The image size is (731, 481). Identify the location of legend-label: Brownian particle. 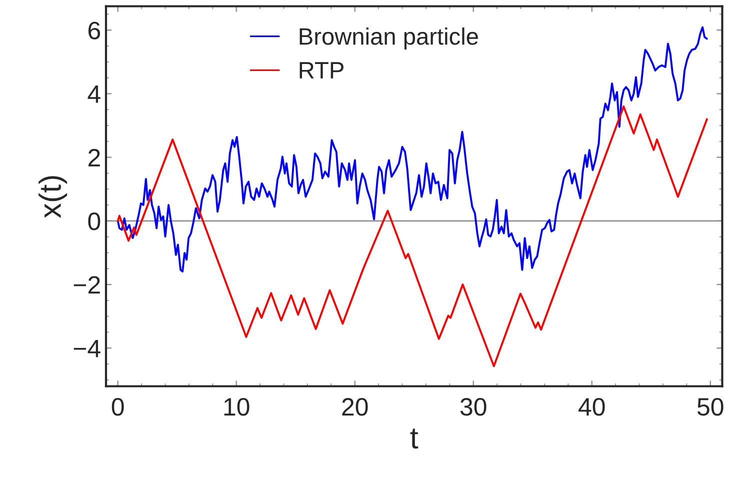
(389, 39).